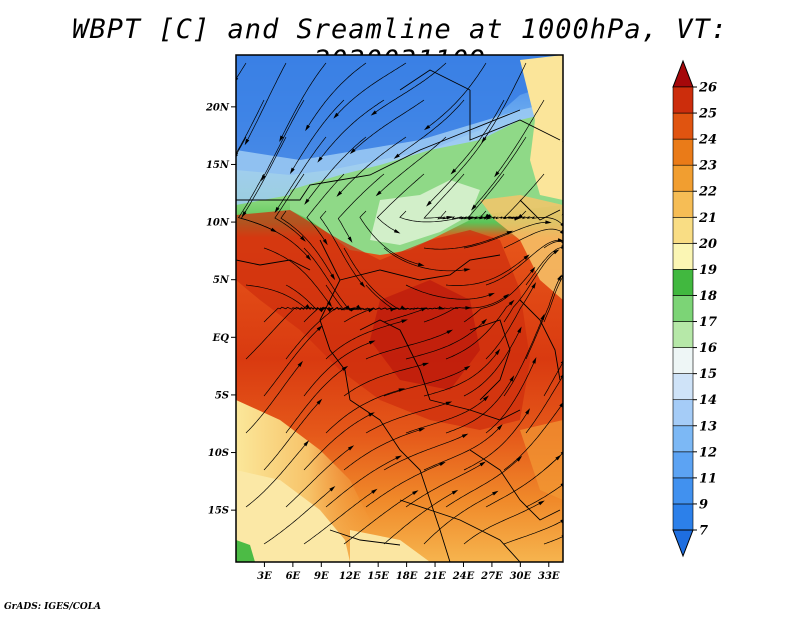  What do you see at coordinates (549, 576) in the screenshot?
I see `lon-label: 33E` at bounding box center [549, 576].